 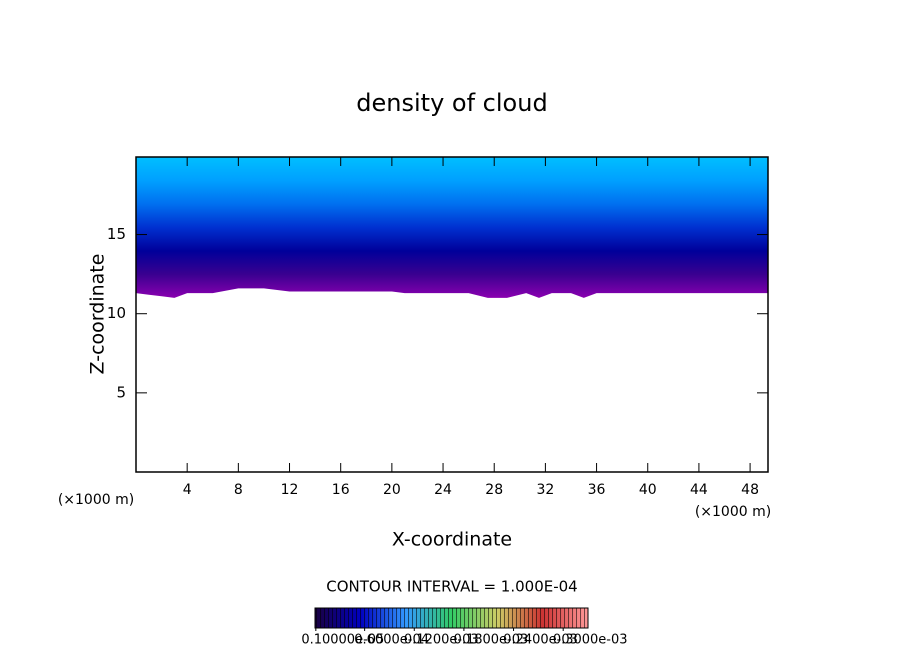 I want to click on colorbar-tick-label: 0.10000e-05, so click(x=342, y=640).